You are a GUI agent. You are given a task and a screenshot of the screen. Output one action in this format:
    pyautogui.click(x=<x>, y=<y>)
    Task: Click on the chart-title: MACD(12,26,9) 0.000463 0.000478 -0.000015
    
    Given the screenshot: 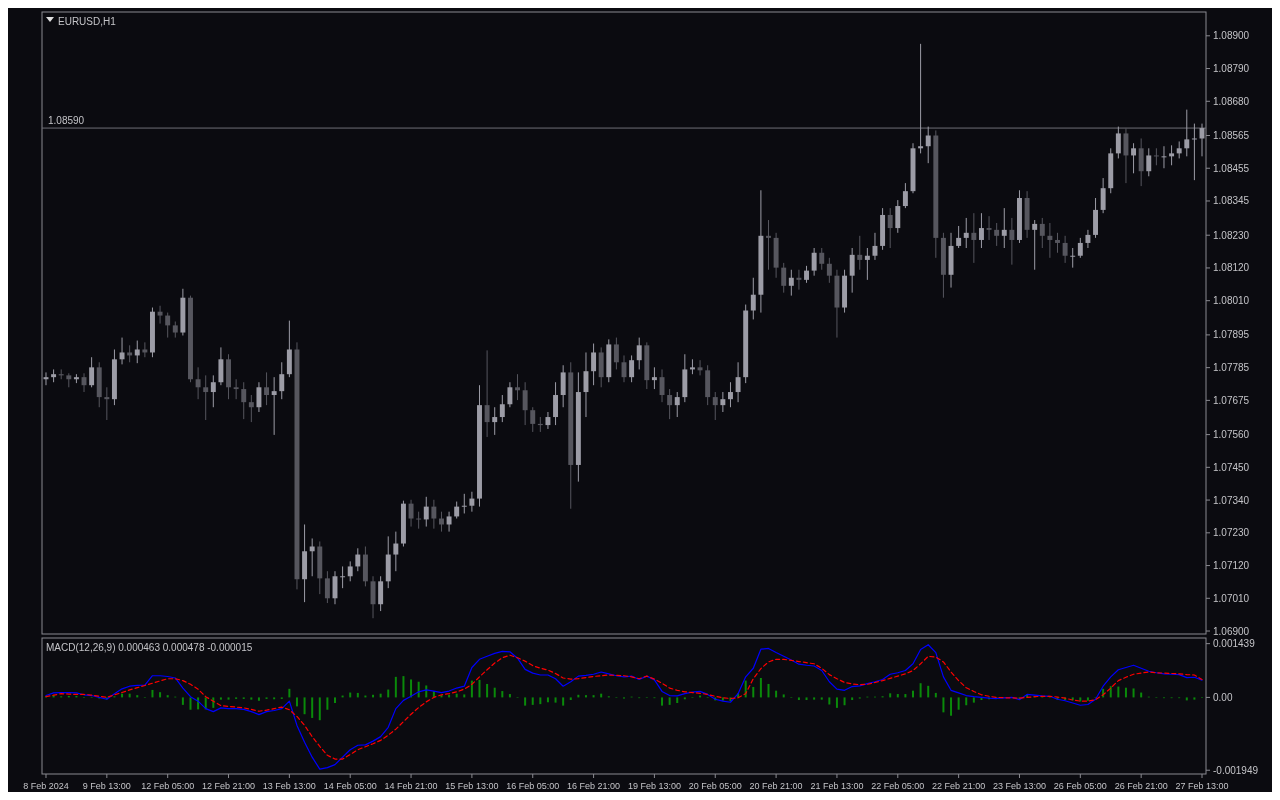 What is the action you would take?
    pyautogui.click(x=149, y=647)
    